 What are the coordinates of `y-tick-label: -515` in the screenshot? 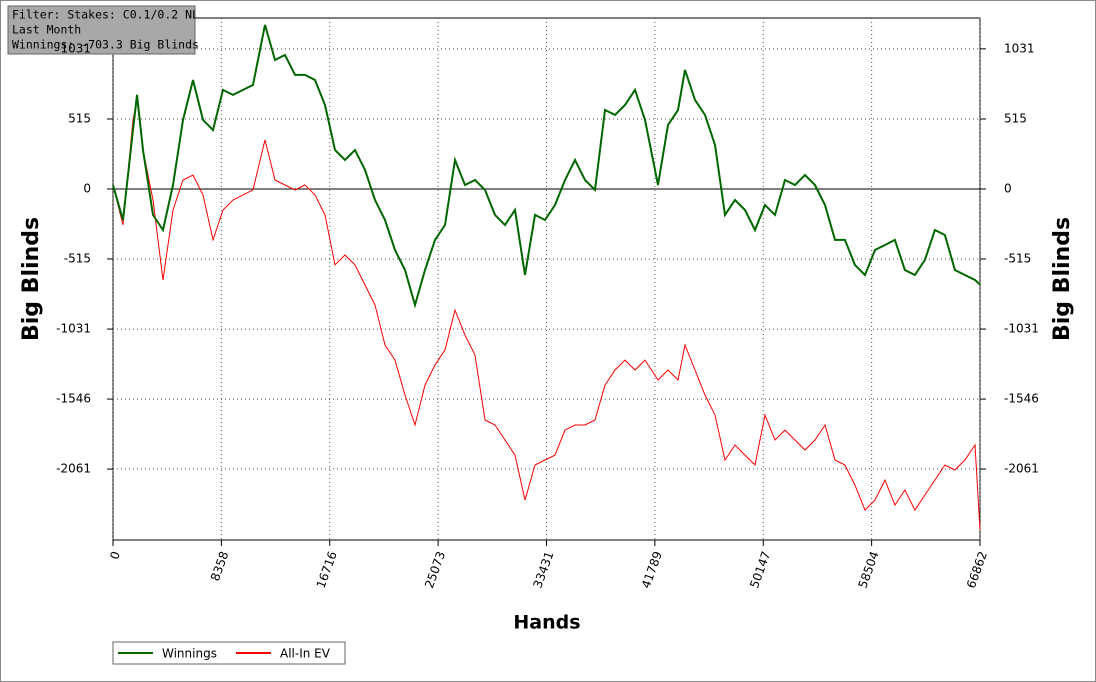 It's located at (77, 258).